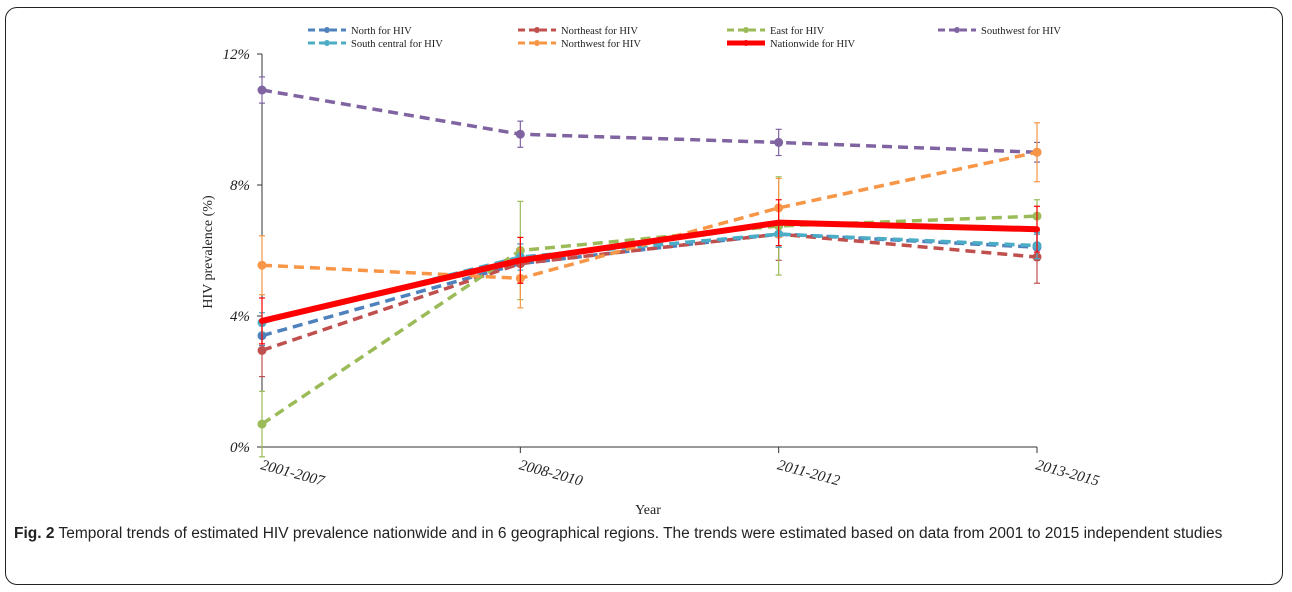  What do you see at coordinates (1067, 473) in the screenshot?
I see `x-tick-label: 2013-2015` at bounding box center [1067, 473].